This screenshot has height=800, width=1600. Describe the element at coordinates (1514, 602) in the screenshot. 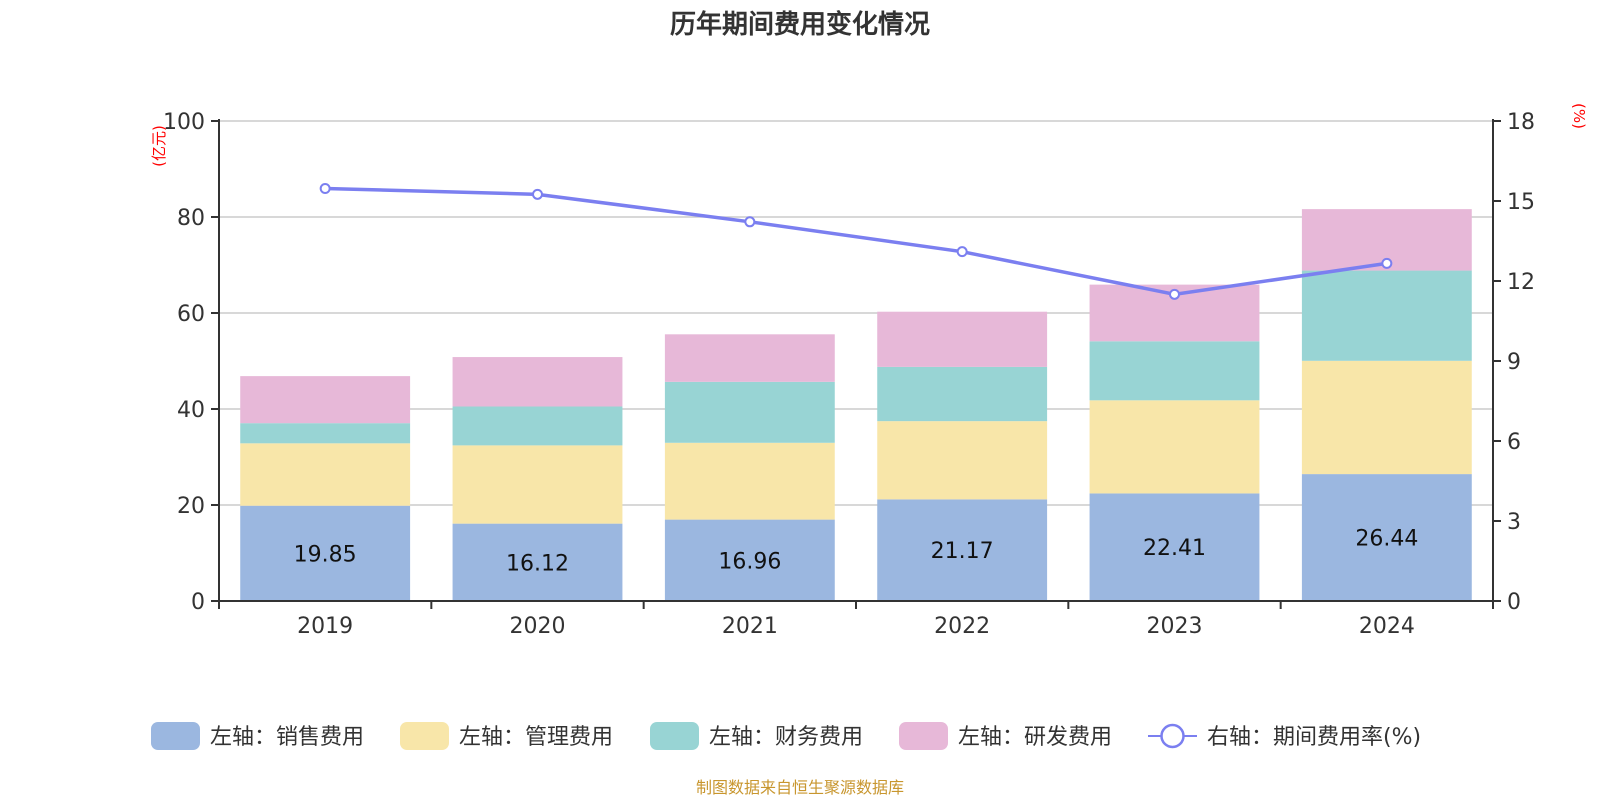

I see `right-axis-tick-label: 0` at that location.